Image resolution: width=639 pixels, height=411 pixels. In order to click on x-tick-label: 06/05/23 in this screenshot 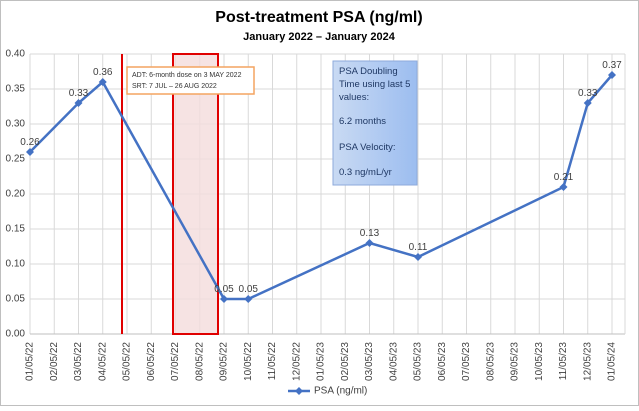, I will do `click(442, 361)`.